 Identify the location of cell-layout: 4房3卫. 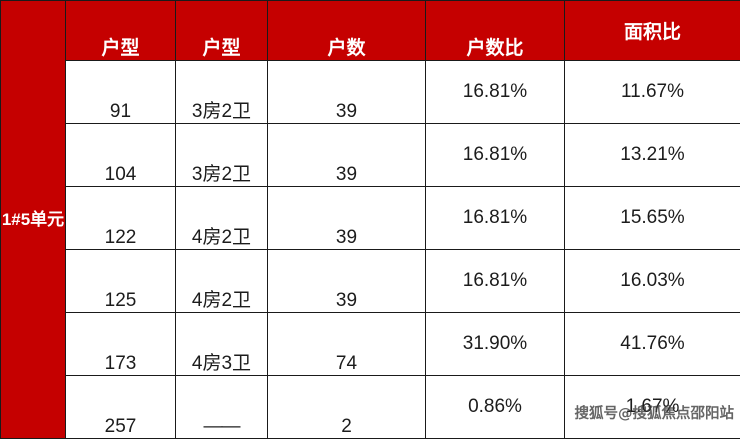
(221, 344).